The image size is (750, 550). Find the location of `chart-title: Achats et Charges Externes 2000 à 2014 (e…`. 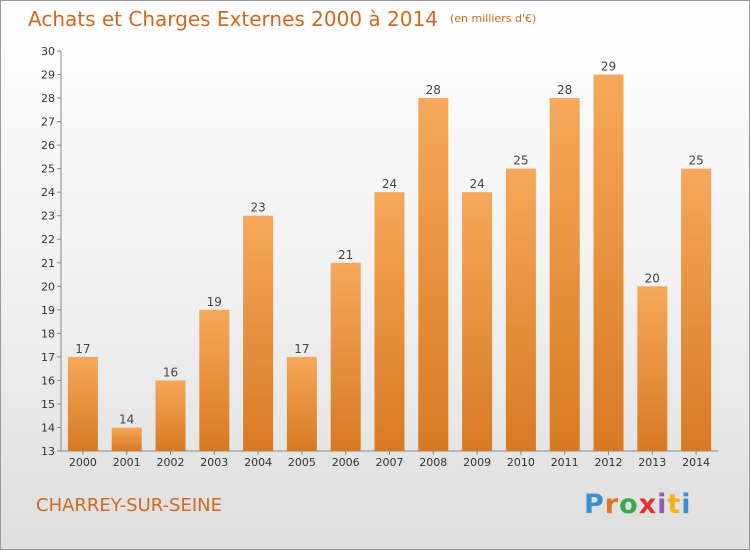

chart-title: Achats et Charges Externes 2000 à 2014 (e… is located at coordinates (282, 19).